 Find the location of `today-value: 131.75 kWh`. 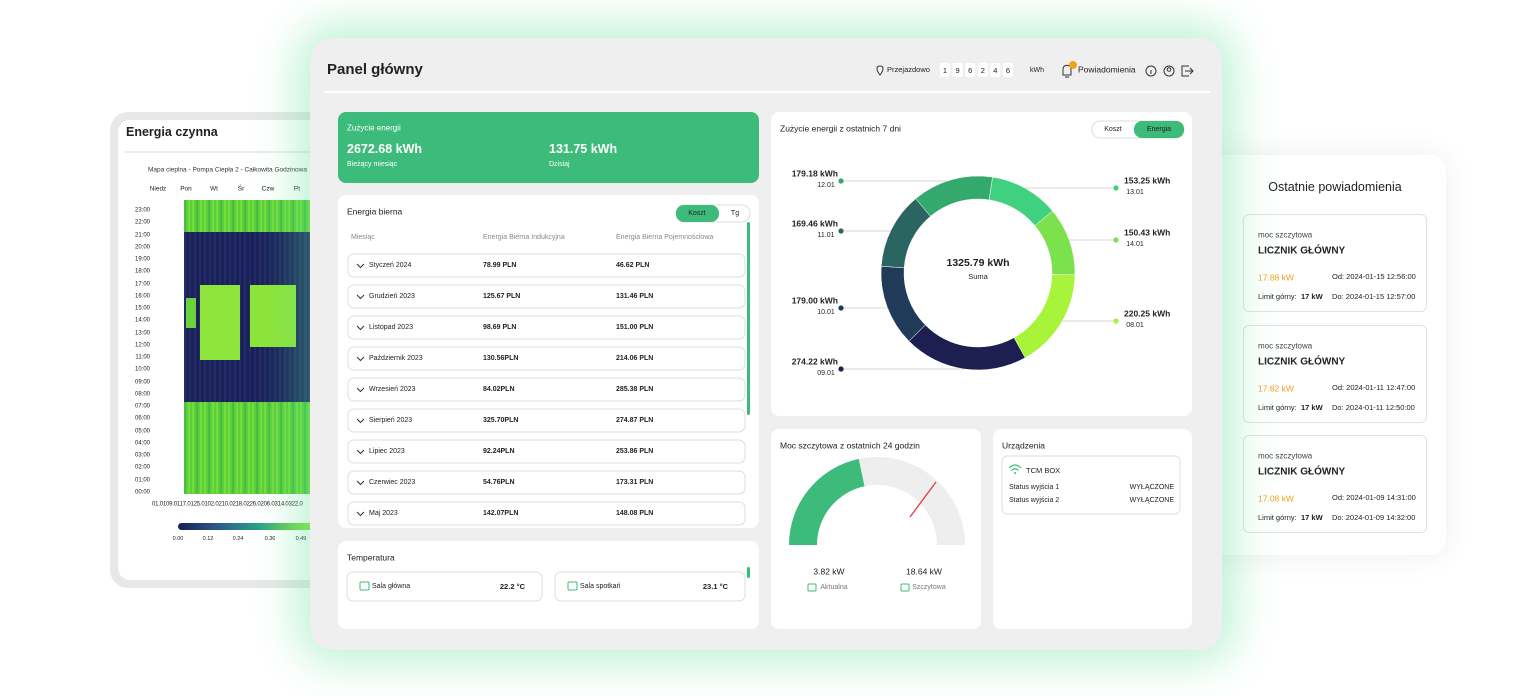

today-value: 131.75 kWh is located at coordinates (583, 149).